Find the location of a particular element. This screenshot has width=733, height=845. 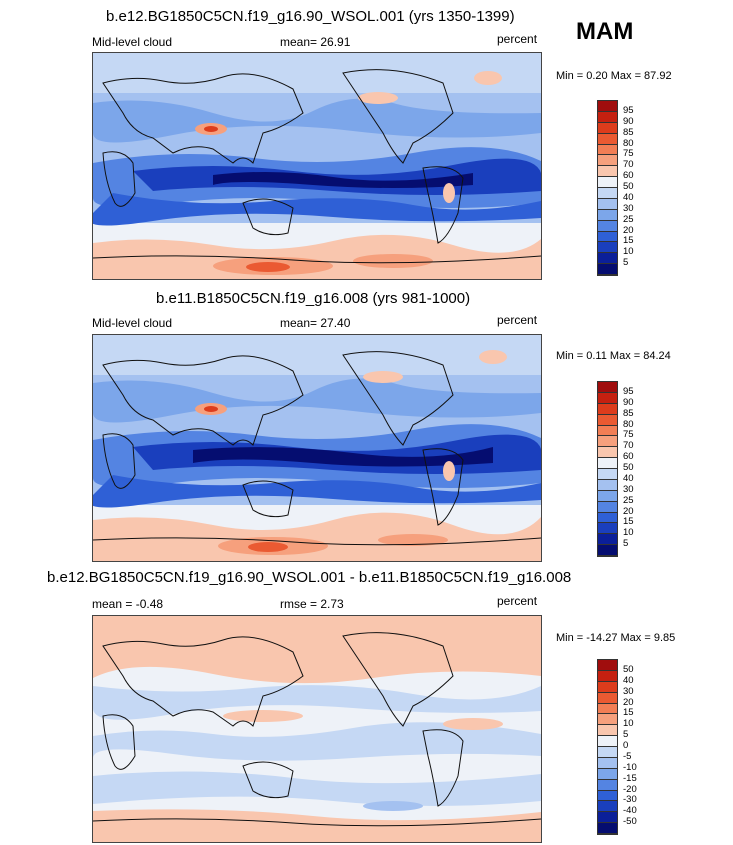

colorbar-tick-label: -15 is located at coordinates (630, 778).